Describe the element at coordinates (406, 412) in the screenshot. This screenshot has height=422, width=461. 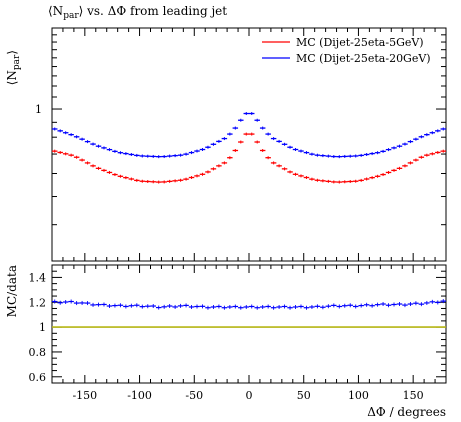
I see `x-axis-label: ΔΦ / degrees` at that location.